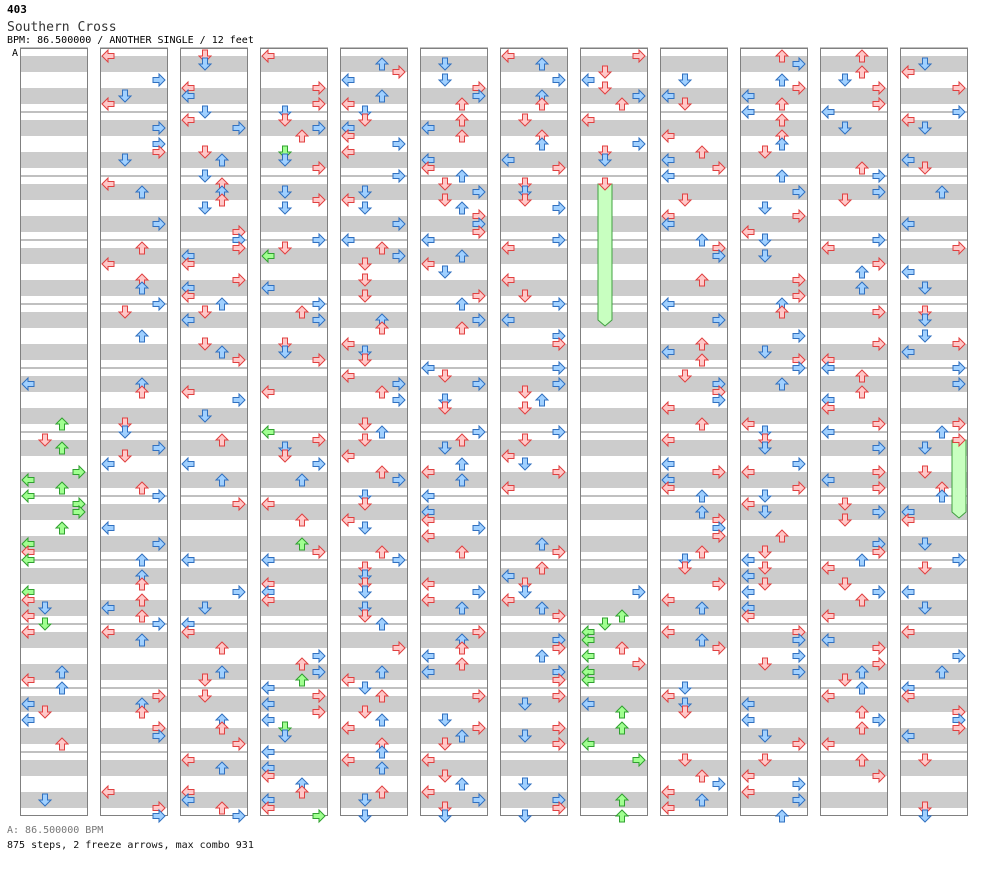 This screenshot has height=876, width=992. I want to click on song-title: Southern Cross, so click(62, 27).